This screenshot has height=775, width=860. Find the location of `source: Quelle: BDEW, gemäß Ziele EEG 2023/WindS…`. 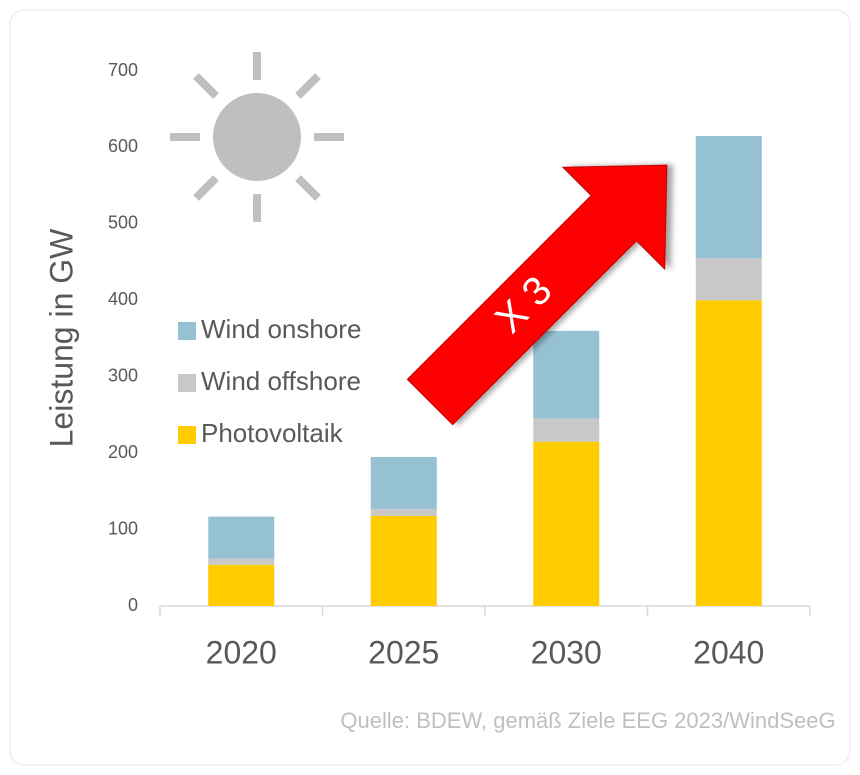

source: Quelle: BDEW, gemäß Ziele EEG 2023/WindS… is located at coordinates (587, 720).